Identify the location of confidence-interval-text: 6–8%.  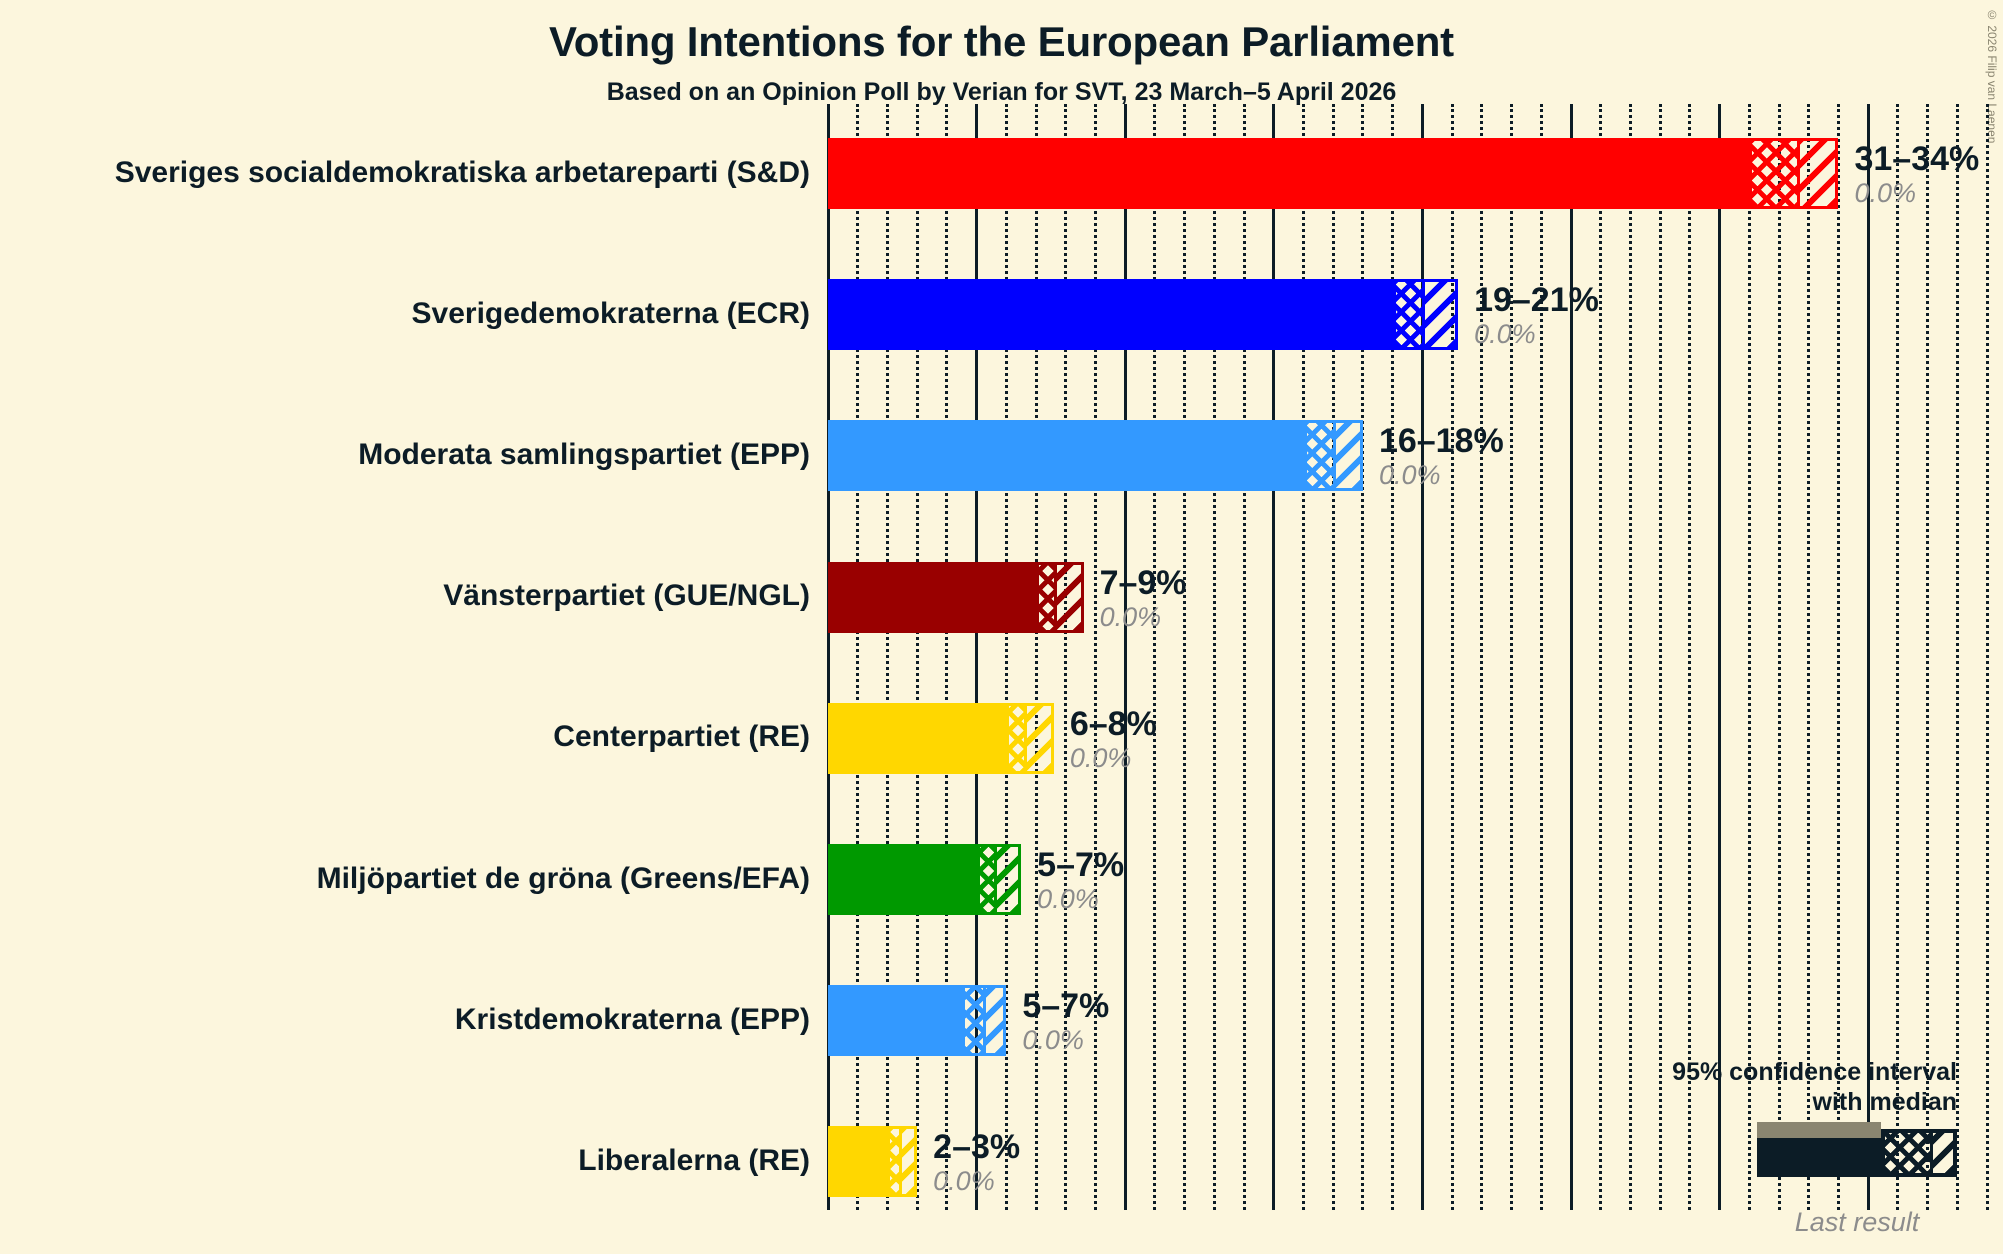
(1113, 723).